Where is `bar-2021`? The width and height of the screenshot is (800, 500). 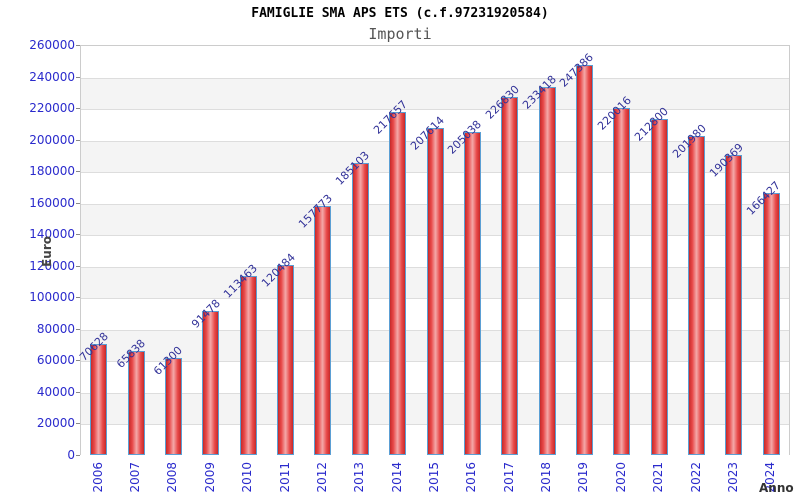
bar-2021 is located at coordinates (659, 287).